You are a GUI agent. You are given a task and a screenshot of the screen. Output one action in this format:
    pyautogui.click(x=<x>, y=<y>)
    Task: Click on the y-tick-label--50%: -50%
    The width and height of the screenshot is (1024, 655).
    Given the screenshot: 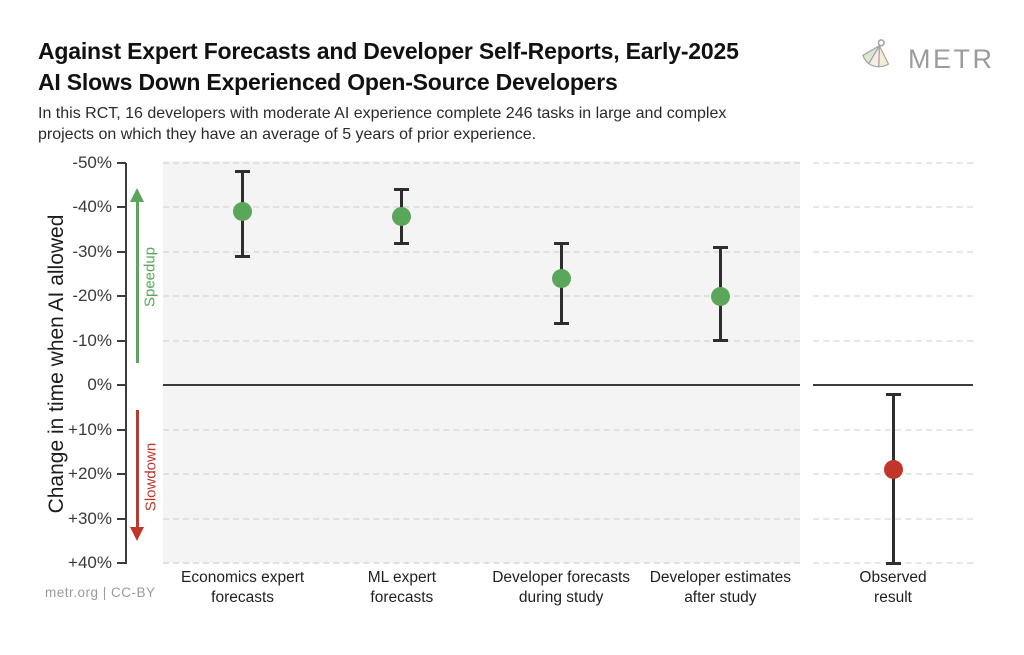 What is the action you would take?
    pyautogui.click(x=92, y=162)
    